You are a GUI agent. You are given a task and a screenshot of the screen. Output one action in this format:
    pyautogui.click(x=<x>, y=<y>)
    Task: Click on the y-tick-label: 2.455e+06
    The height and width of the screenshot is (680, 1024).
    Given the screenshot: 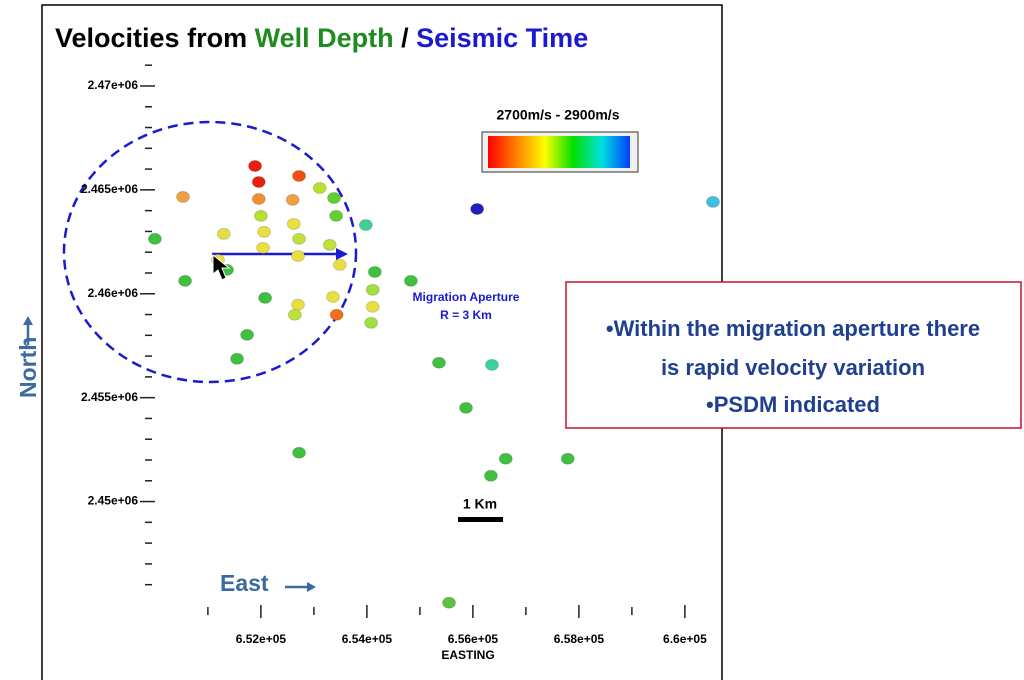 What is the action you would take?
    pyautogui.click(x=109, y=397)
    